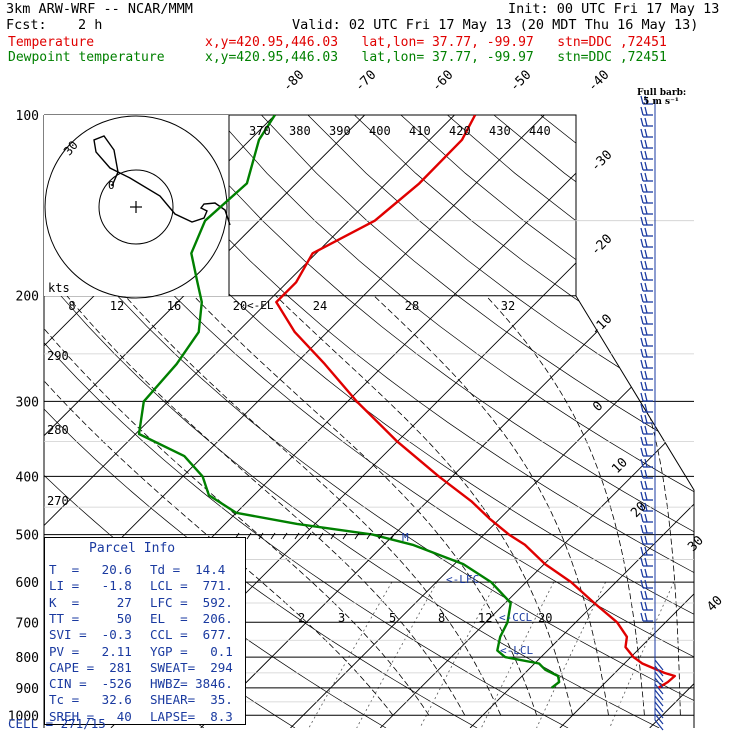 This screenshot has height=740, width=740. What do you see at coordinates (365, 81) in the screenshot?
I see `isotherm-label: -70` at bounding box center [365, 81].